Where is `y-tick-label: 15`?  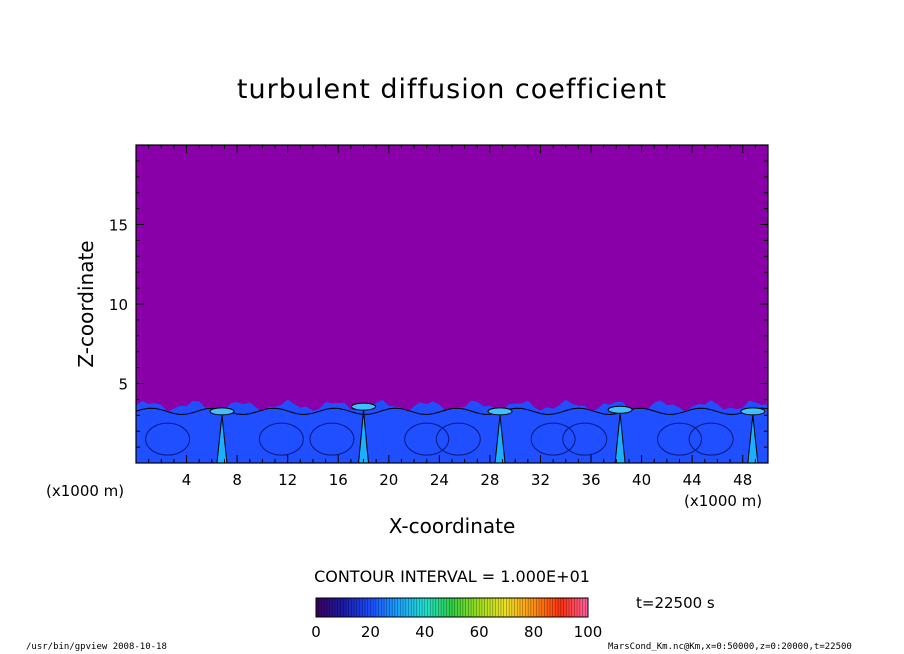 y-tick-label: 15 is located at coordinates (118, 226).